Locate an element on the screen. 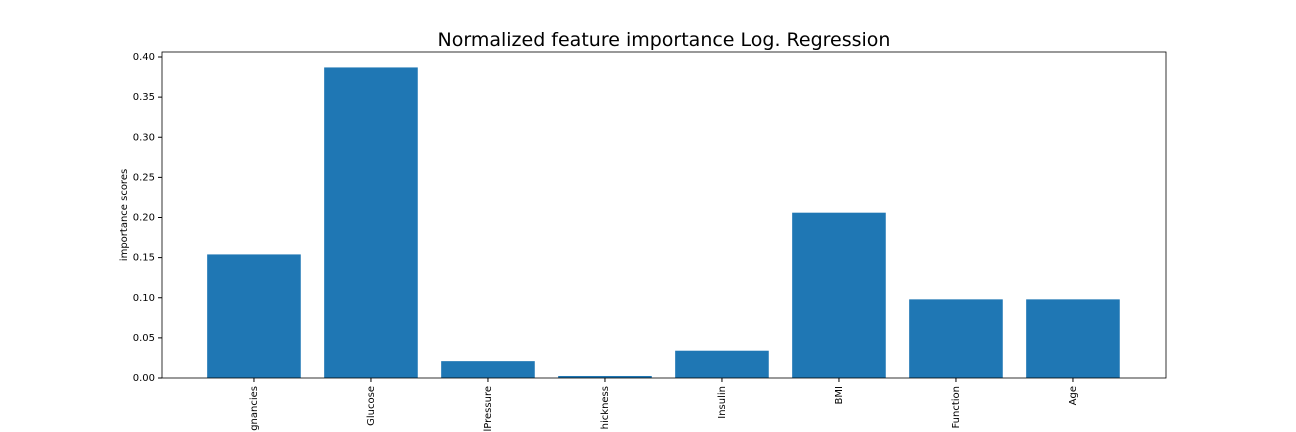  x-tick-label: BMI is located at coordinates (839, 395).